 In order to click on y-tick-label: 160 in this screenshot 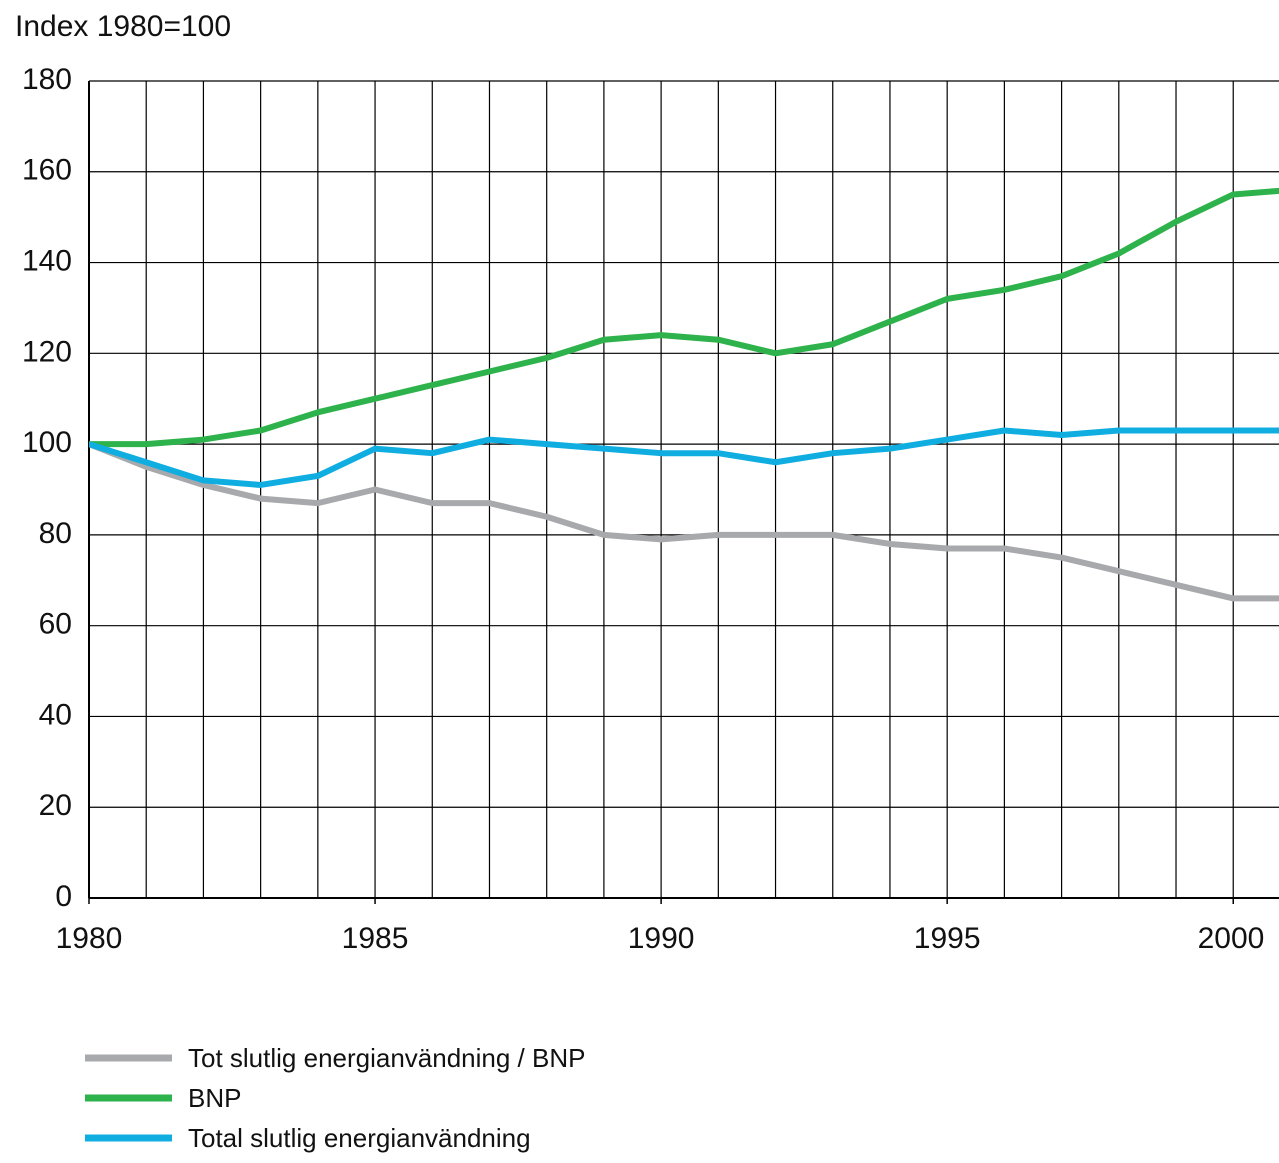, I will do `click(47, 170)`.